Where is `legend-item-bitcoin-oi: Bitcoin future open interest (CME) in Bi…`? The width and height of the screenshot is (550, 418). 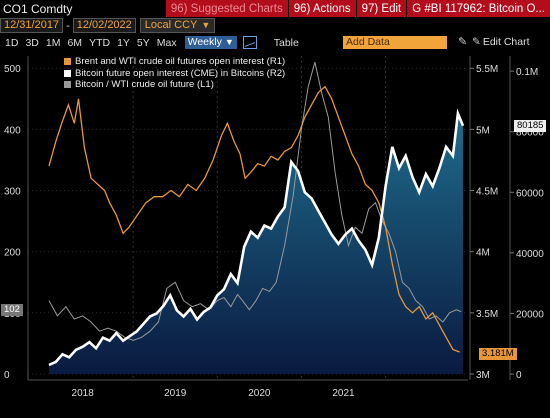
legend-item-bitcoin-oi: Bitcoin future open interest (CME) in Bi… is located at coordinates (174, 74).